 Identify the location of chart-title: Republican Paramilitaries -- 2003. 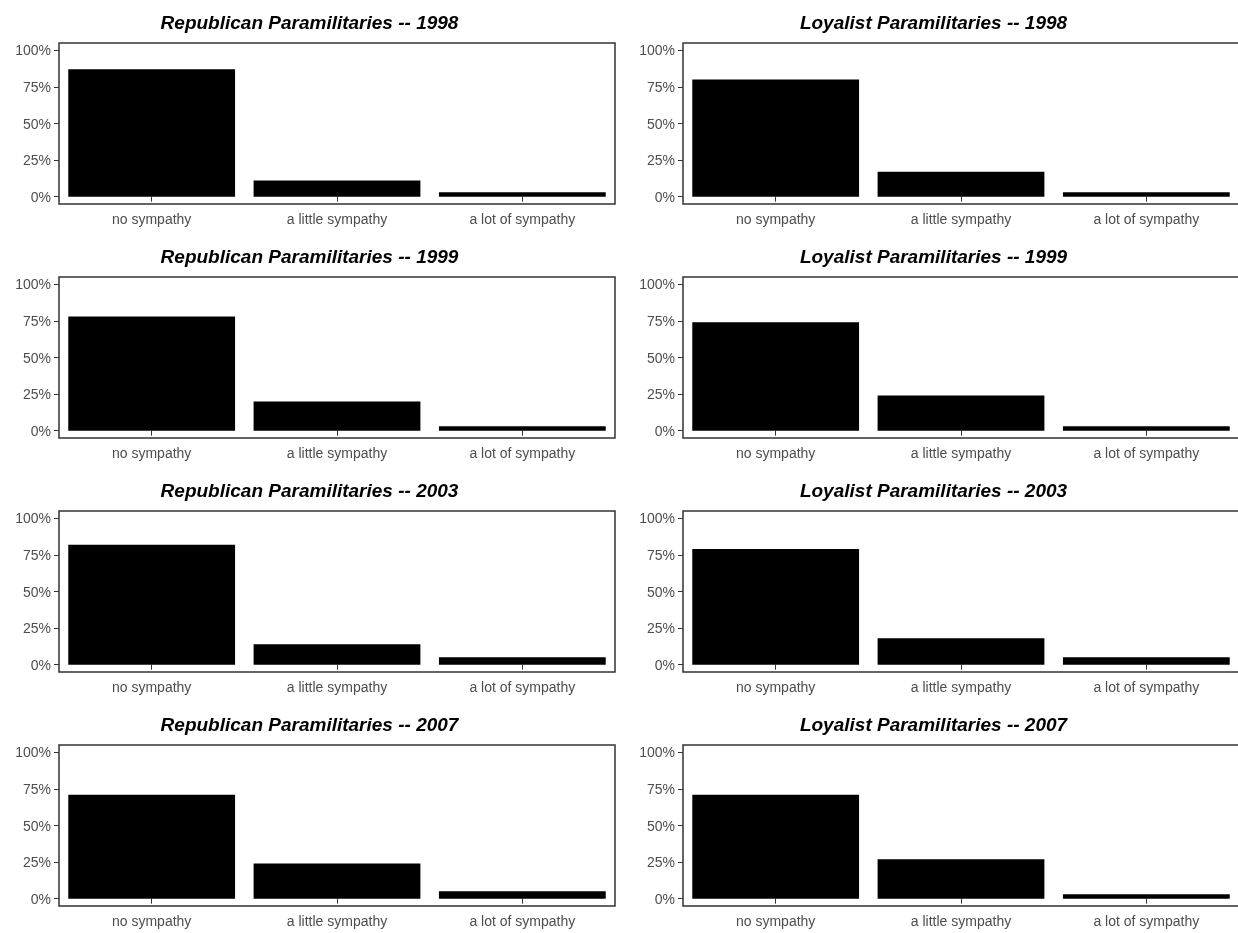
(309, 490).